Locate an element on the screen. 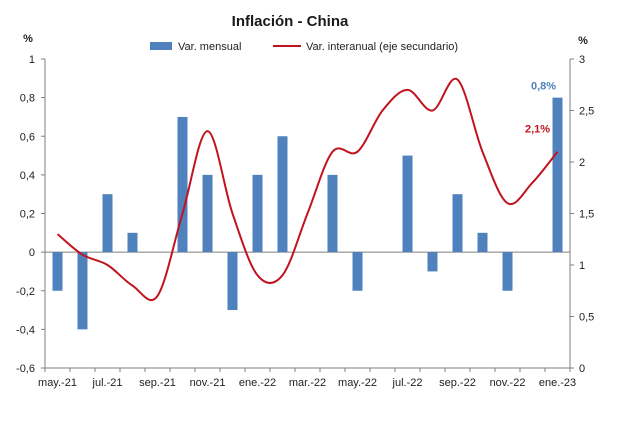 The width and height of the screenshot is (617, 421). right-axis-tick-label: 0 is located at coordinates (582, 369).